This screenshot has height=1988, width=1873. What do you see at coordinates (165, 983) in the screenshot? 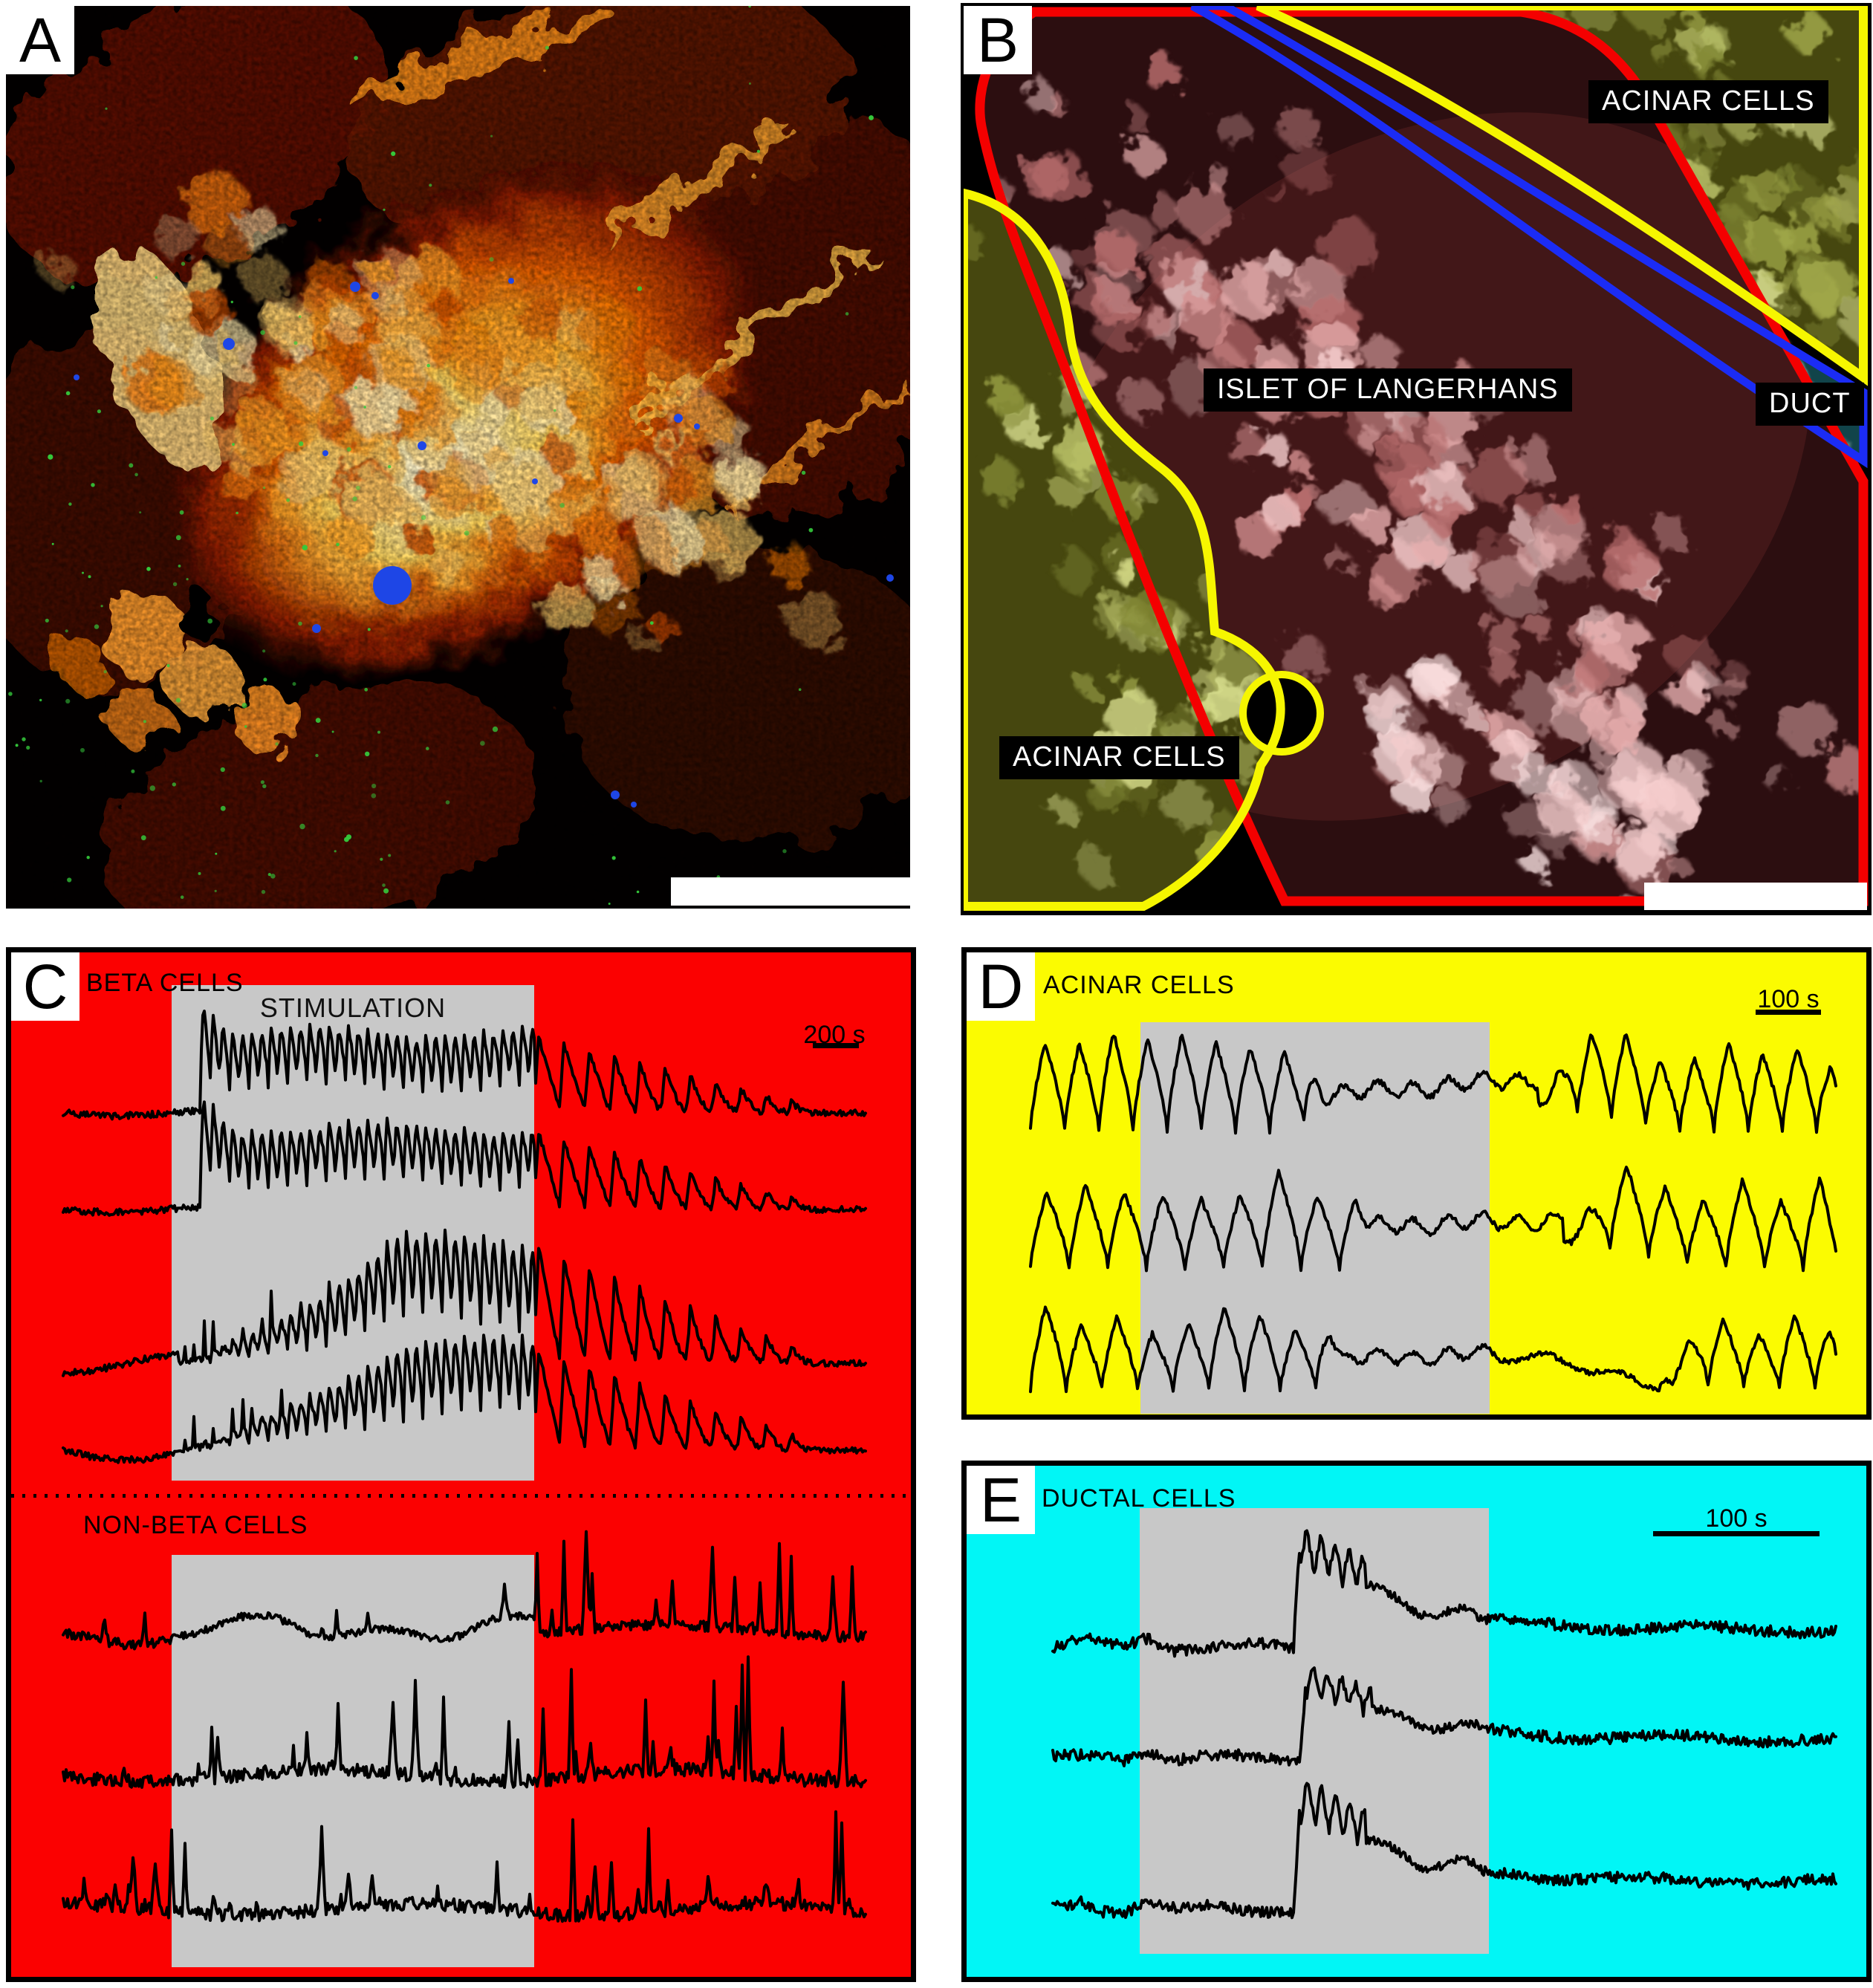
I see `panel-c-title: BETA CELLS` at bounding box center [165, 983].